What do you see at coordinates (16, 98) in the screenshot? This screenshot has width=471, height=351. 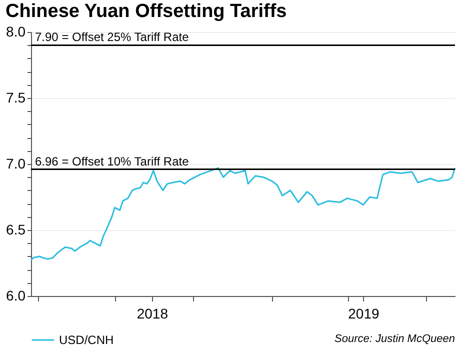 I see `y-tick-label: 7.5` at bounding box center [16, 98].